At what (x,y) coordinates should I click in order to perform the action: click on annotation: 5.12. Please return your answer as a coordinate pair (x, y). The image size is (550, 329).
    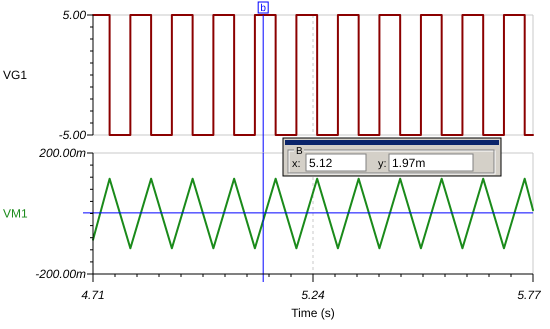
    Looking at the image, I should click on (321, 163).